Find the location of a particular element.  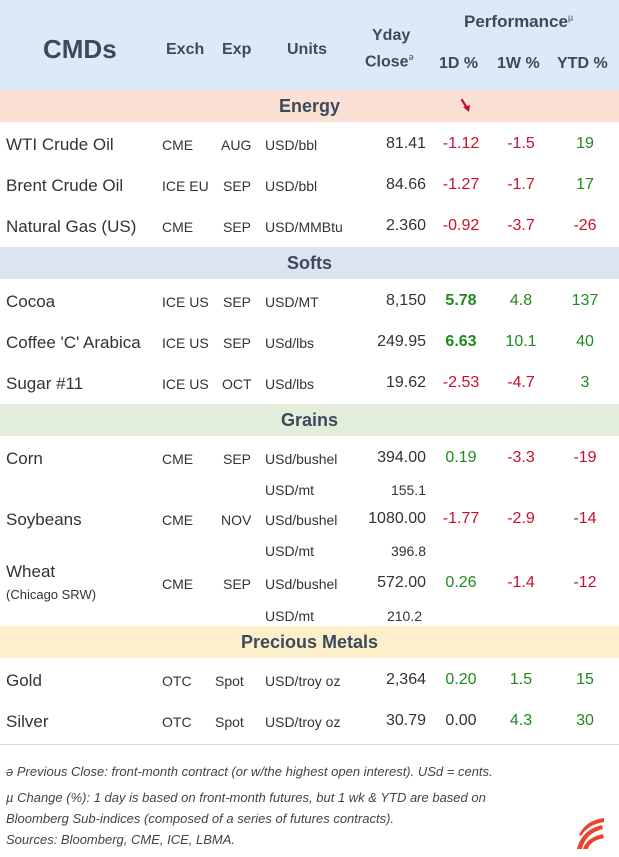

row-ytd: -26 is located at coordinates (585, 225).